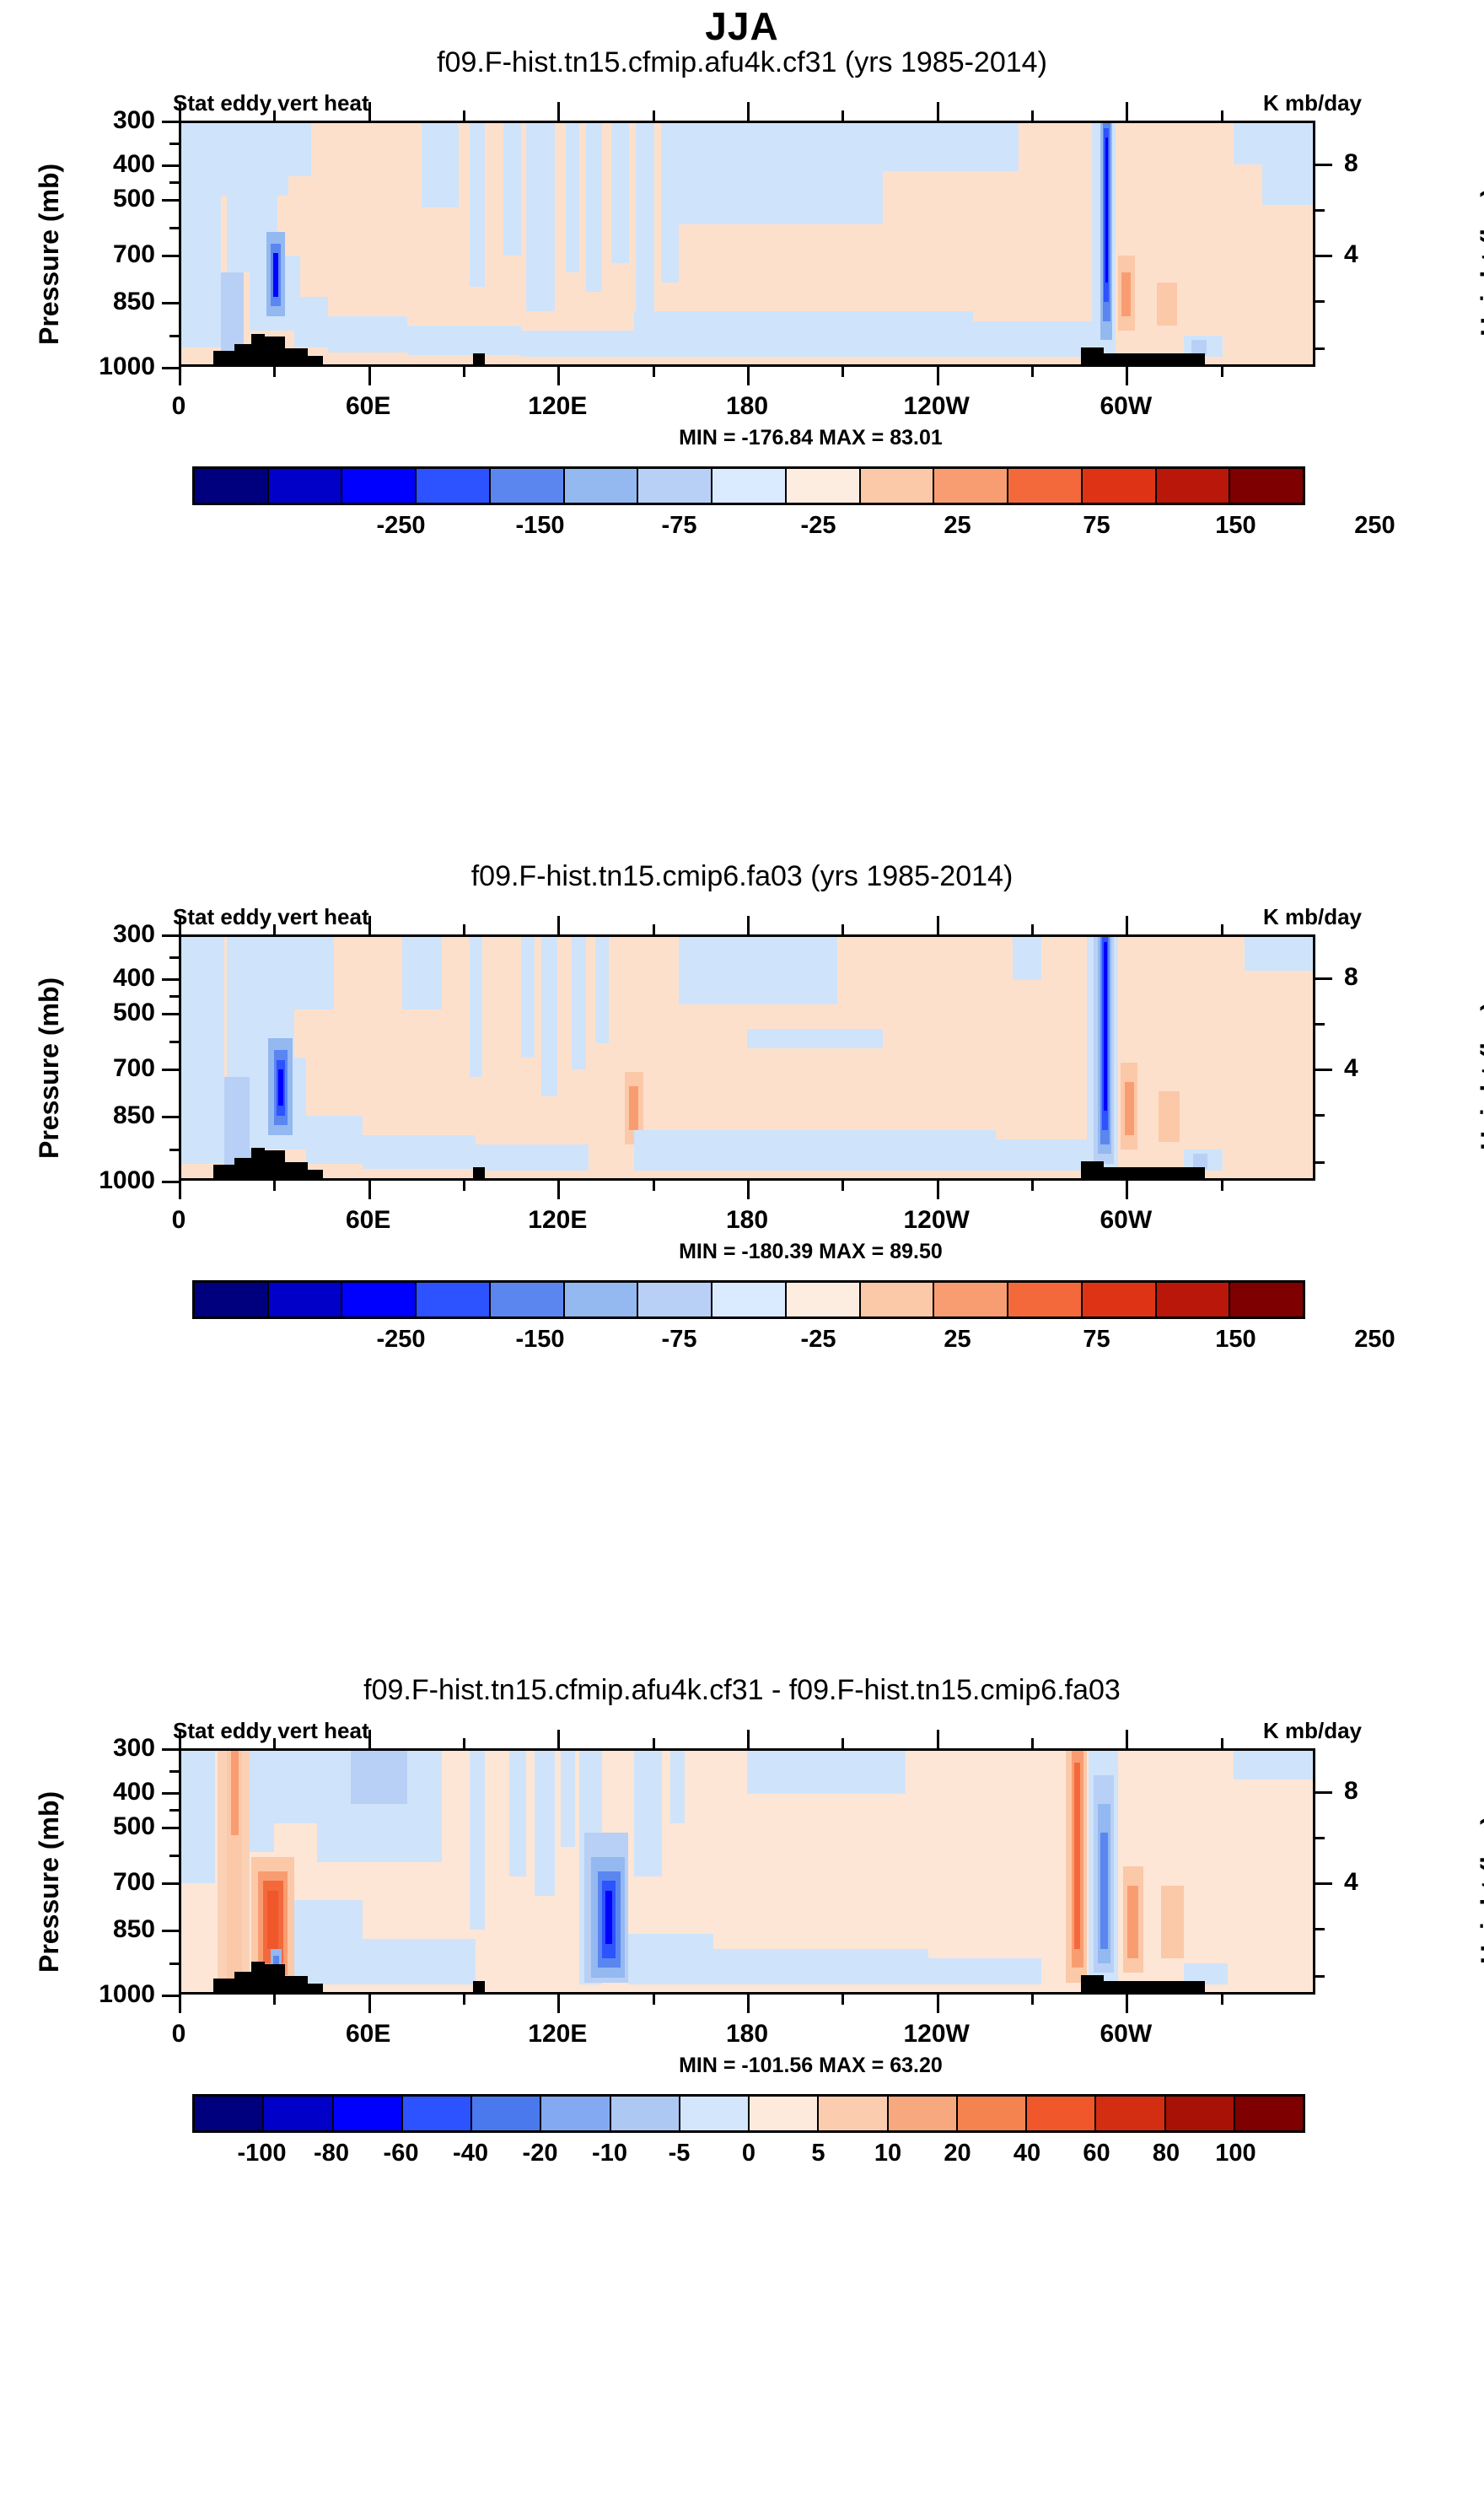 Image resolution: width=1484 pixels, height=2509 pixels. What do you see at coordinates (178, 2034) in the screenshot?
I see `x-axis-label: 0` at bounding box center [178, 2034].